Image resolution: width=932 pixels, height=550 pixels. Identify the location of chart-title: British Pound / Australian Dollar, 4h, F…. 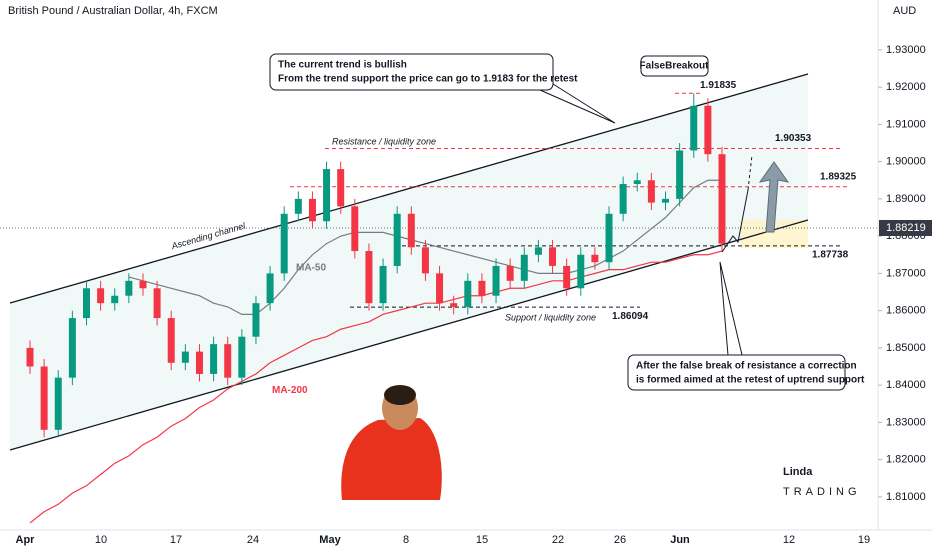
(113, 11).